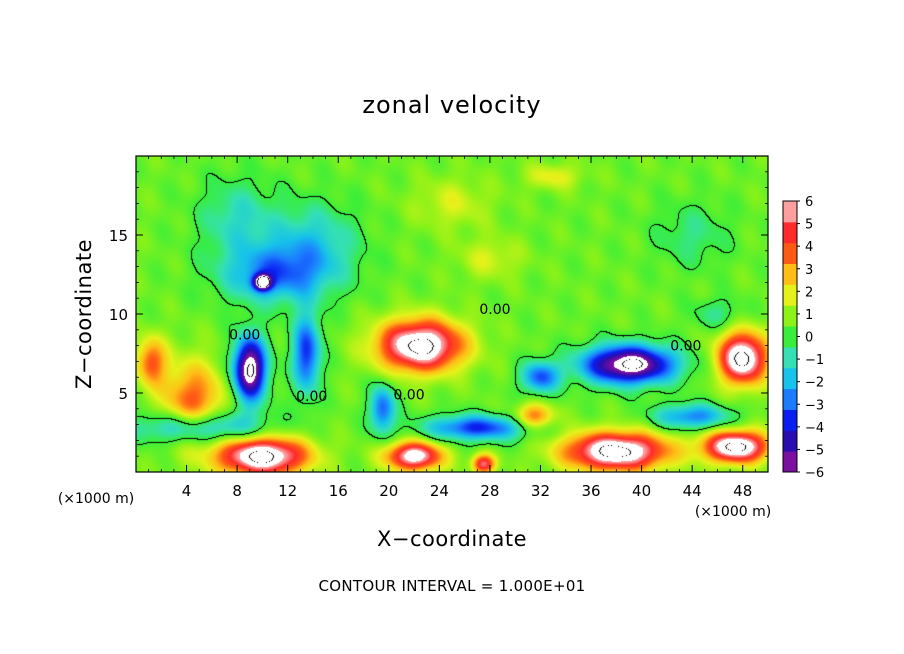 The width and height of the screenshot is (904, 654). What do you see at coordinates (118, 315) in the screenshot?
I see `y-tick-label: 10` at bounding box center [118, 315].